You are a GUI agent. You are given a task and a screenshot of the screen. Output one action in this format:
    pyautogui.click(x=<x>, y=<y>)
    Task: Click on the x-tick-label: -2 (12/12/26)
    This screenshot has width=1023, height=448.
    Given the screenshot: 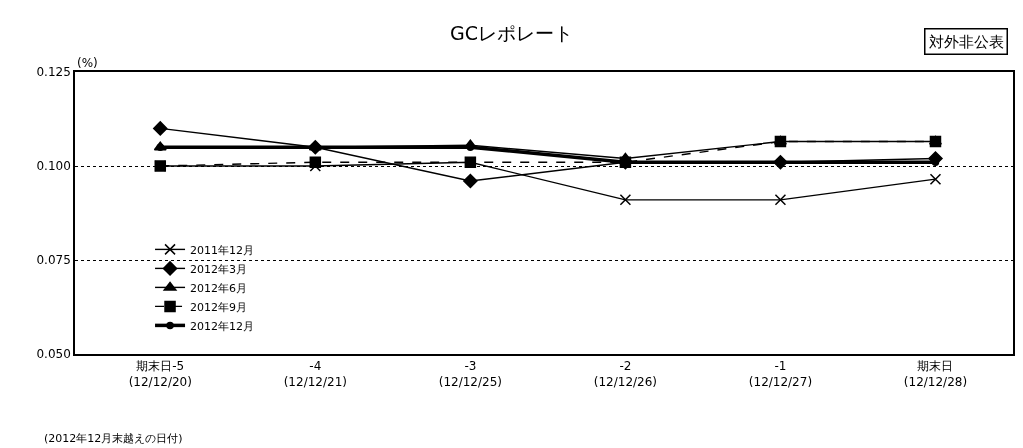 What is the action you would take?
    pyautogui.click(x=625, y=374)
    